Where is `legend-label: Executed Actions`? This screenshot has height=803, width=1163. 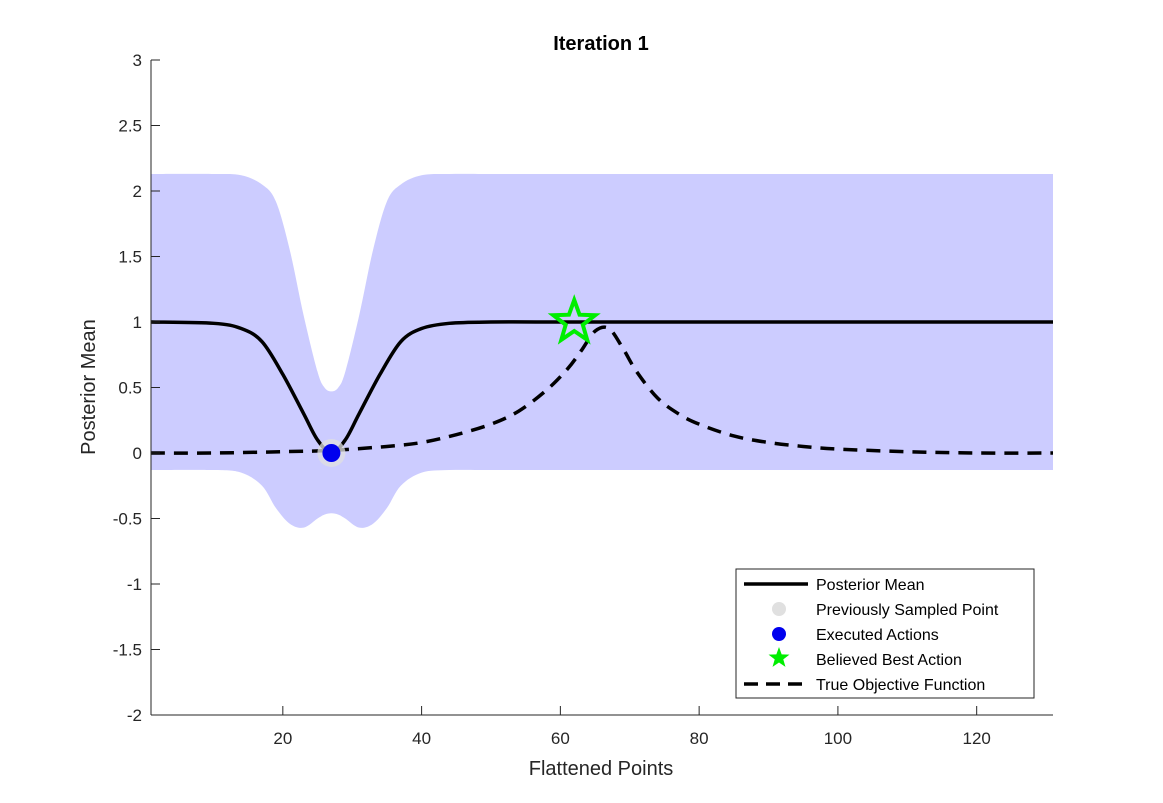 legend-label: Executed Actions is located at coordinates (877, 635).